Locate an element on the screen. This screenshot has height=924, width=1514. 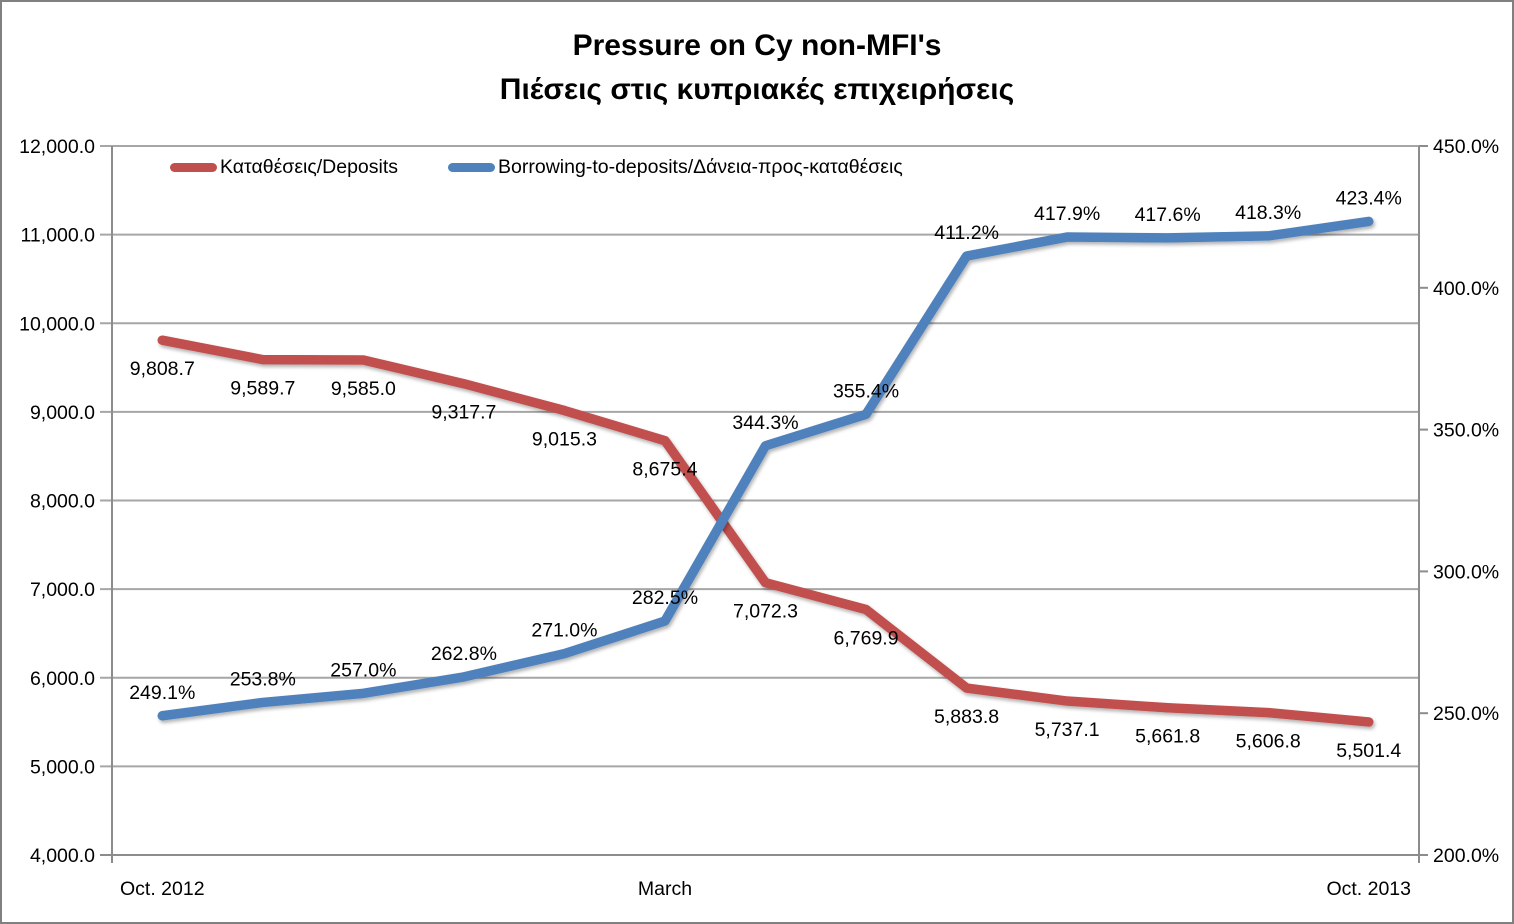
legend-label-deposits: Καταθέσεις/Deposits is located at coordinates (309, 167).